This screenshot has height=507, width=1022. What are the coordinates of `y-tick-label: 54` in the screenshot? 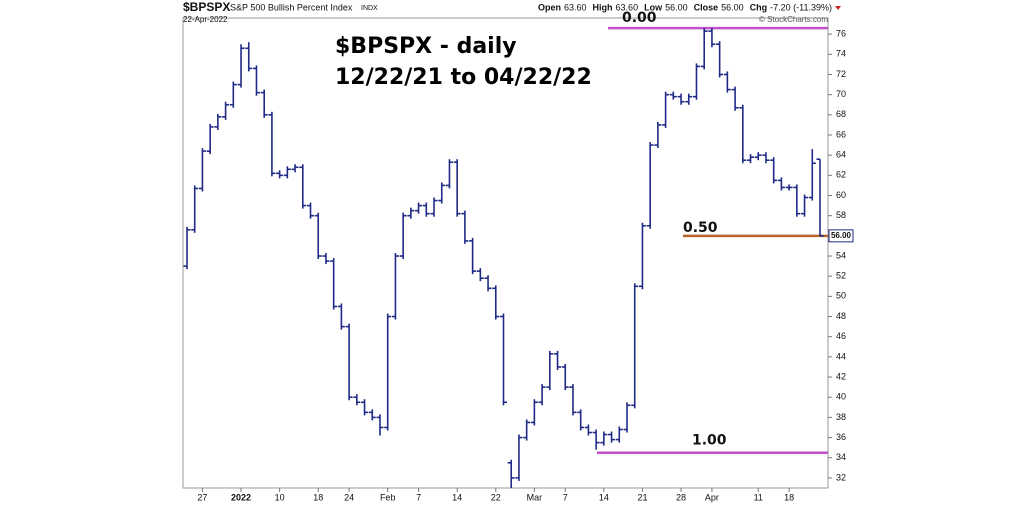 It's located at (841, 255).